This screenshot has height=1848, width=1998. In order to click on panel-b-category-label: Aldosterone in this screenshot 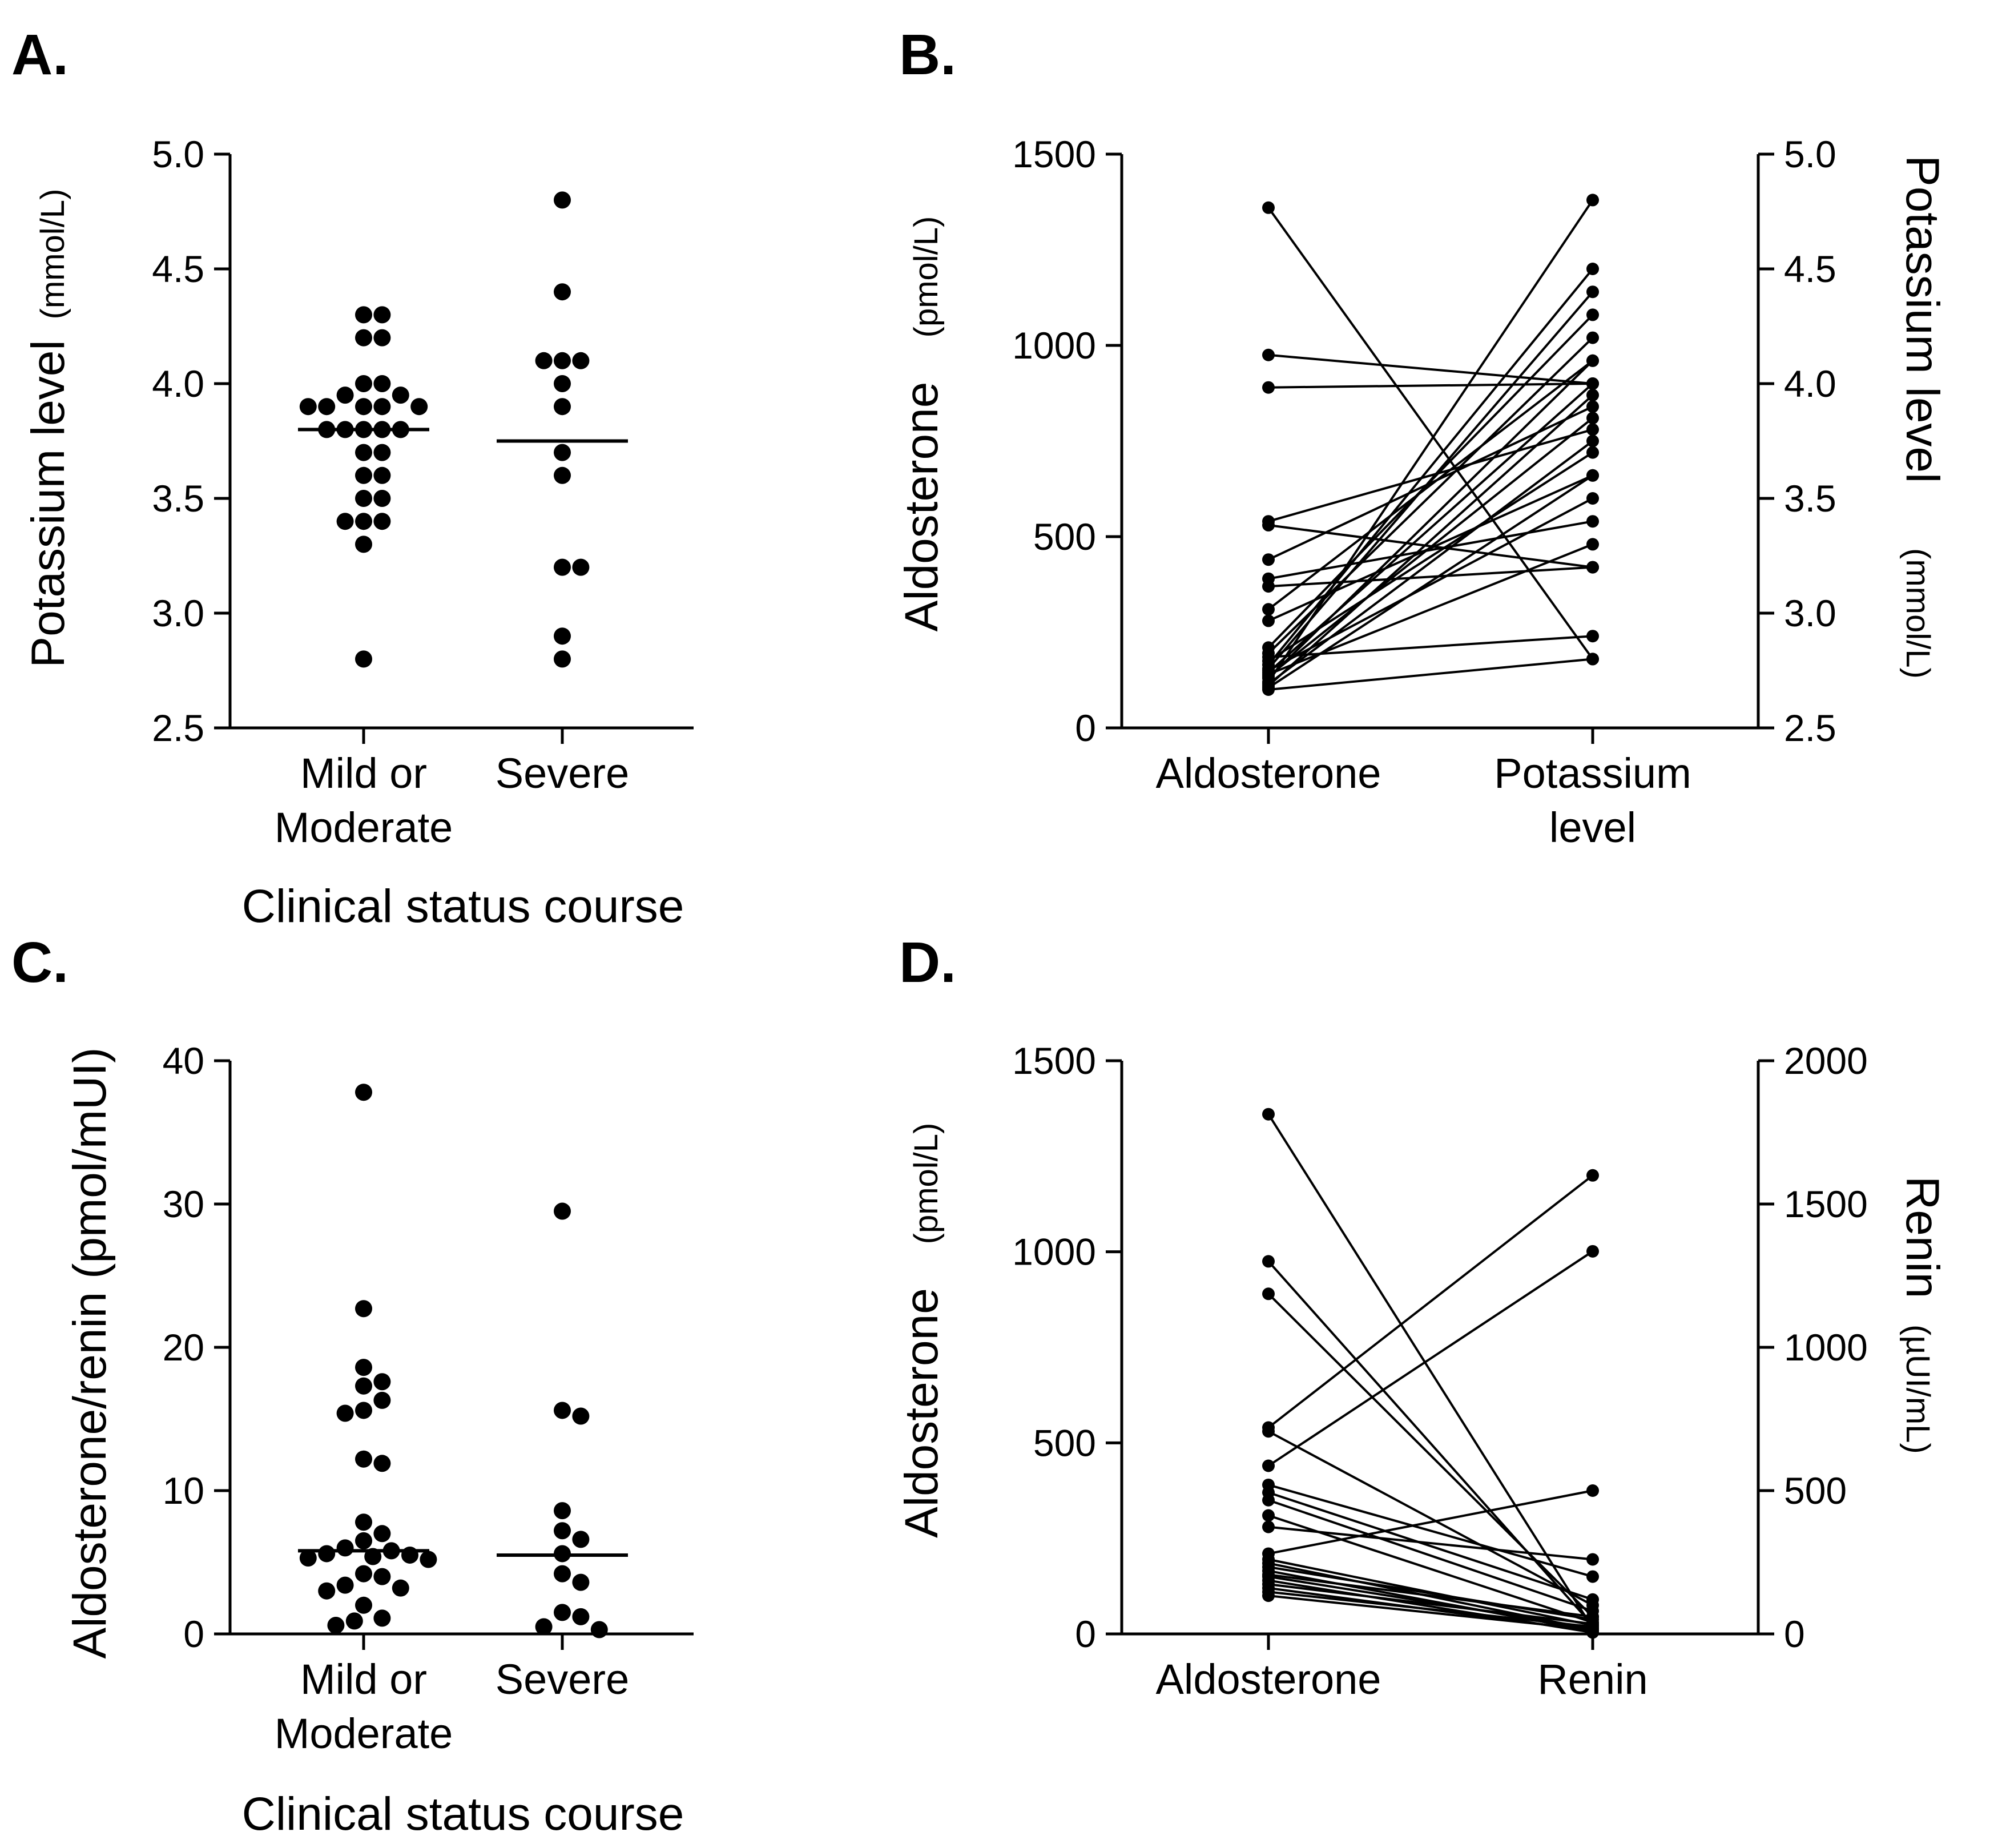, I will do `click(1268, 773)`.